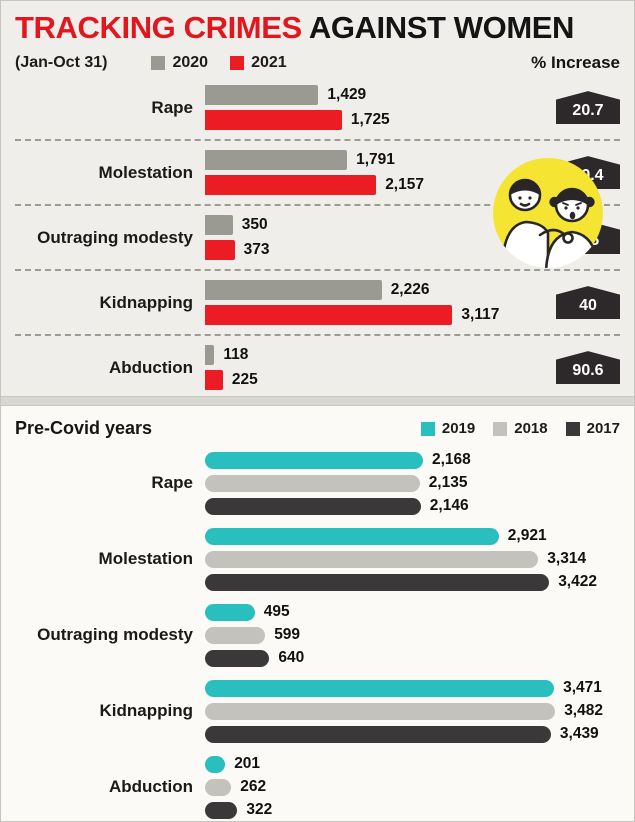 The height and width of the screenshot is (822, 635). What do you see at coordinates (451, 460) in the screenshot?
I see `bar-value: 2,168` at bounding box center [451, 460].